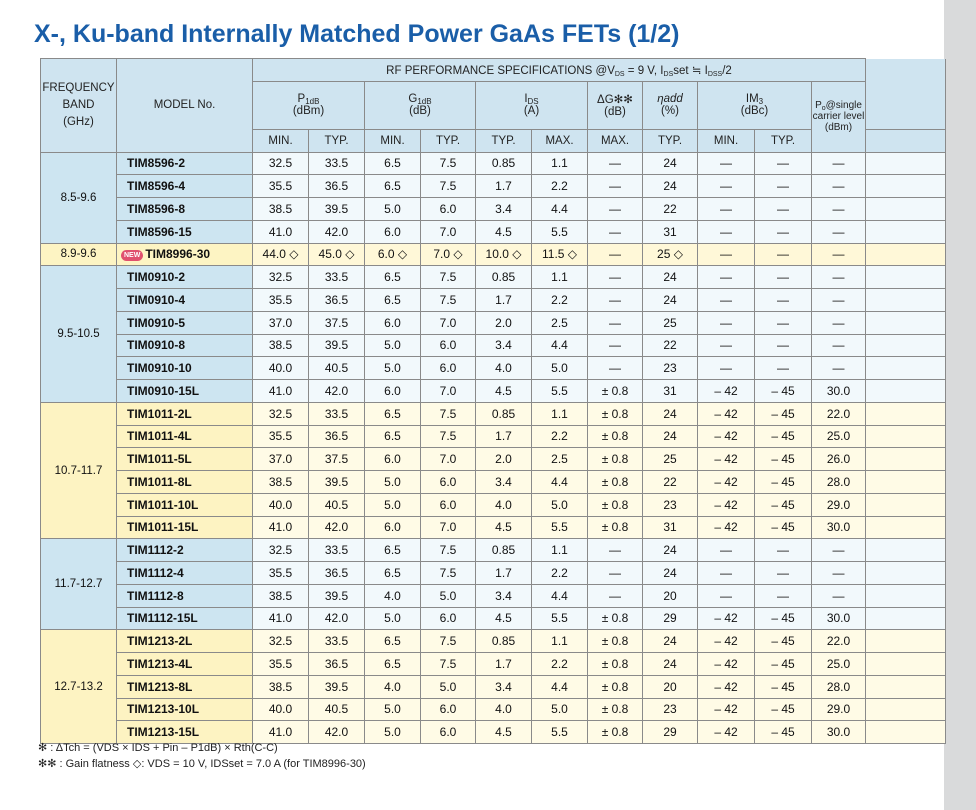  I want to click on header-eta-typ: TYP., so click(670, 140).